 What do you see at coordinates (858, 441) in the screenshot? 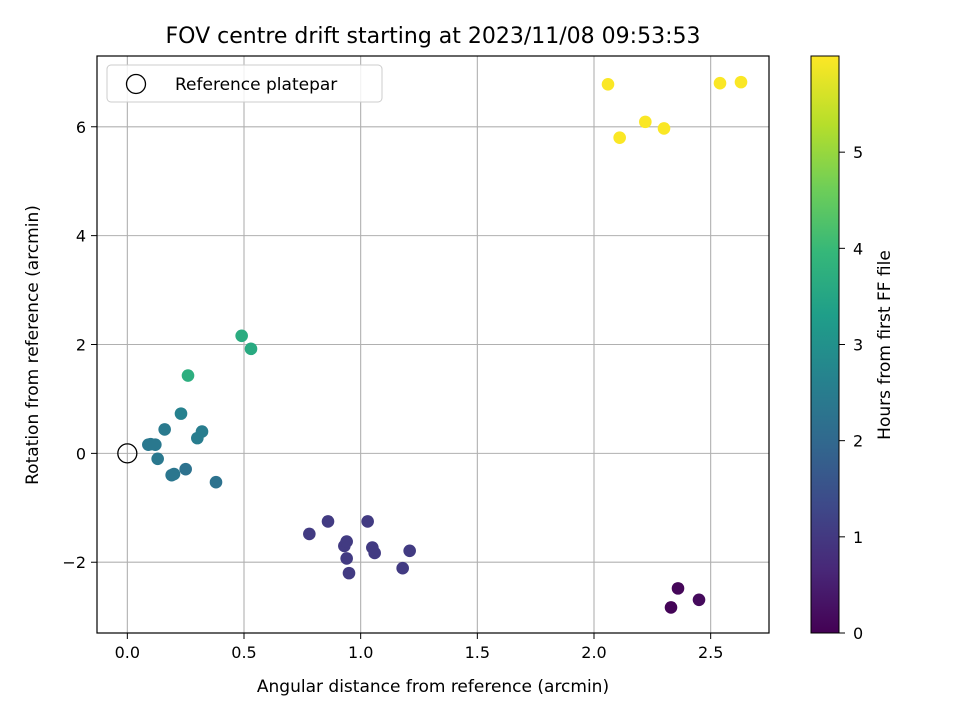
I see `colorbar-tick-label: 2` at bounding box center [858, 441].